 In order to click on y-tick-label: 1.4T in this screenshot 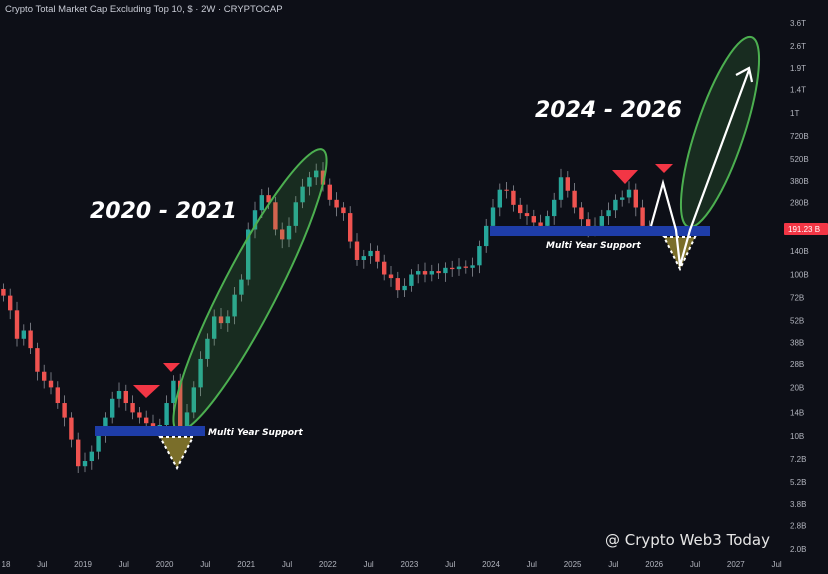, I will do `click(798, 89)`.